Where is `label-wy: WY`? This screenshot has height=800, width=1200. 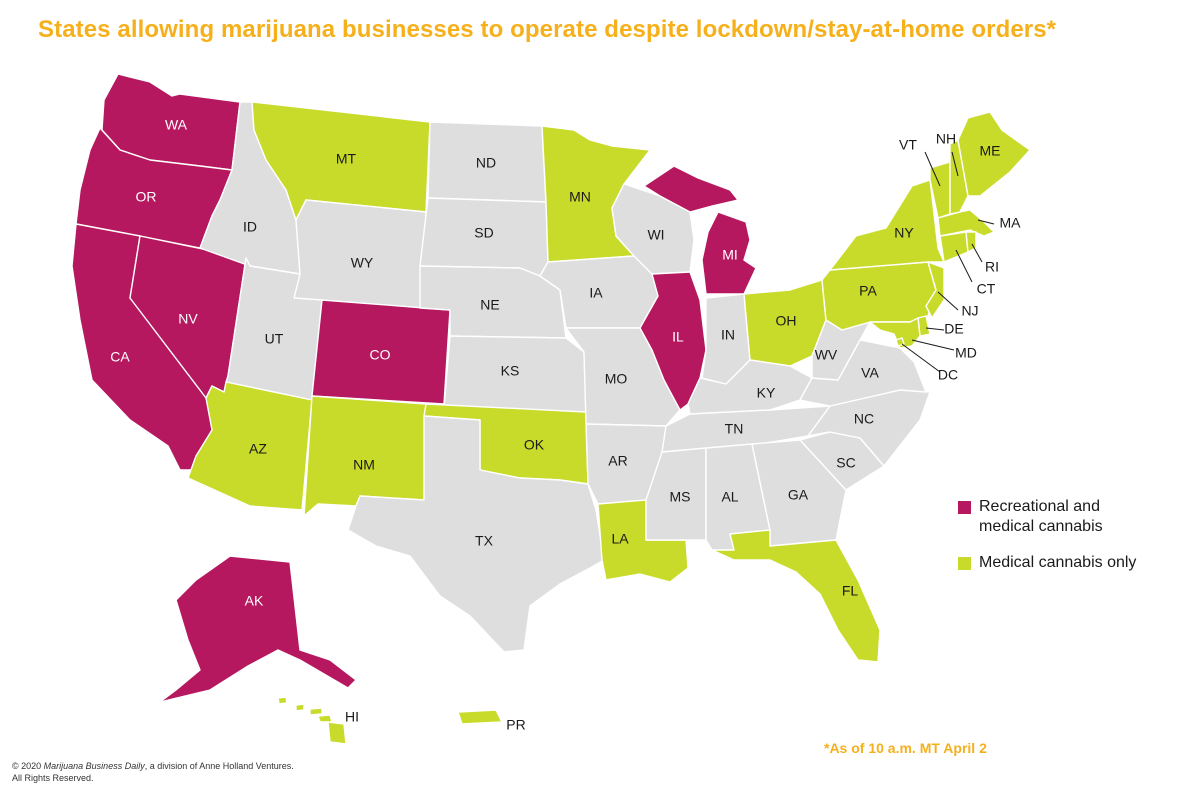 label-wy: WY is located at coordinates (362, 263).